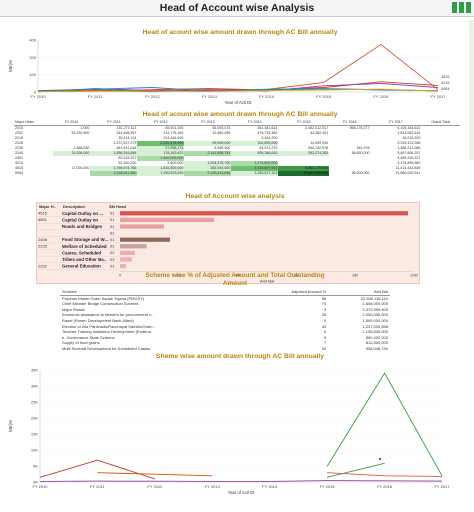  Describe the element at coordinates (88, 337) in the screenshot. I see `table-cell: e- Governance State Scheme` at that location.